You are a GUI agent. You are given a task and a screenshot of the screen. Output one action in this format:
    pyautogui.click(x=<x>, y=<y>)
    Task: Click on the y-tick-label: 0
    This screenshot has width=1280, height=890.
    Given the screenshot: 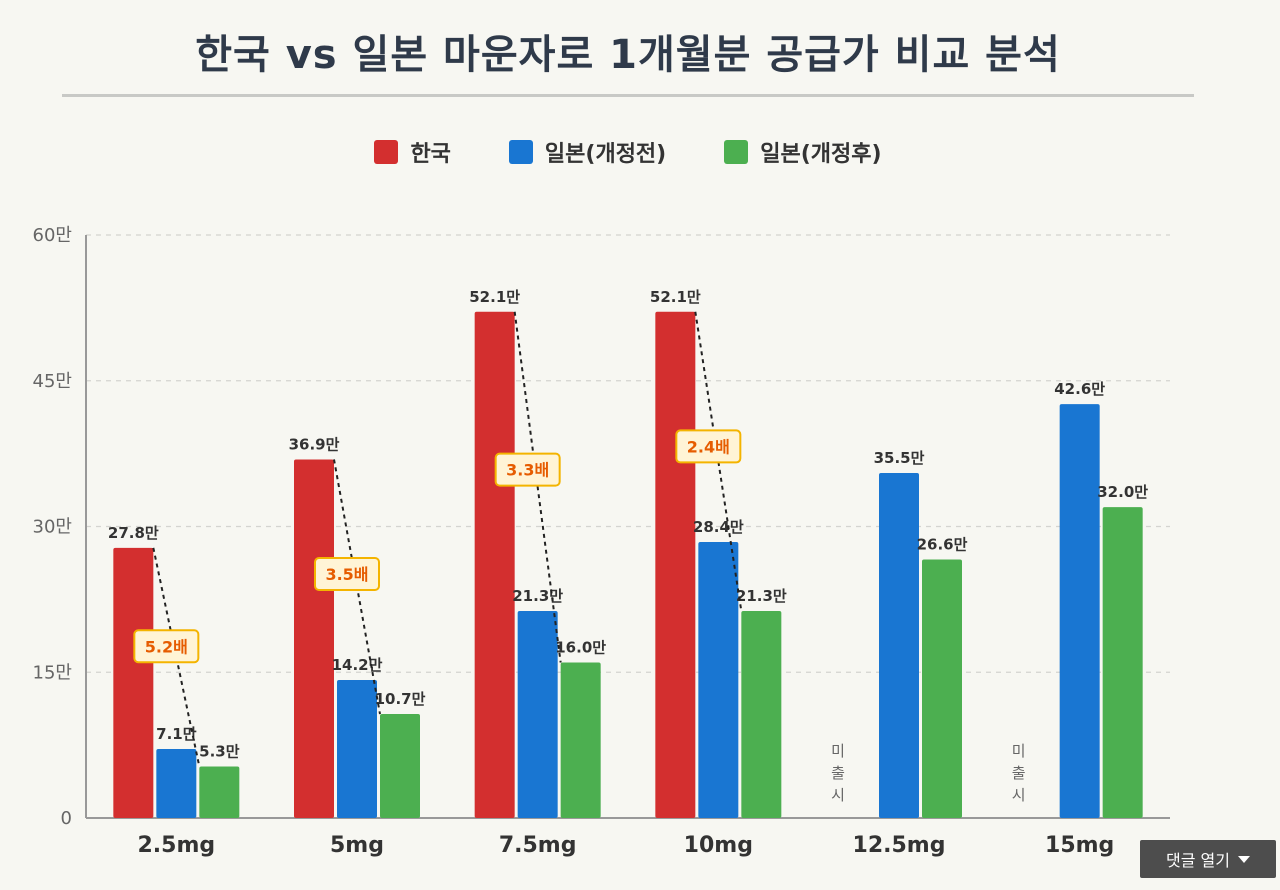 What is the action you would take?
    pyautogui.click(x=66, y=818)
    